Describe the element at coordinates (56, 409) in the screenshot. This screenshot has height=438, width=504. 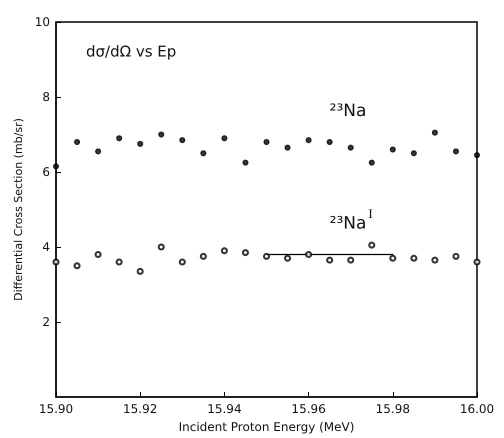
I see `x-tick-label: 15.90` at that location.